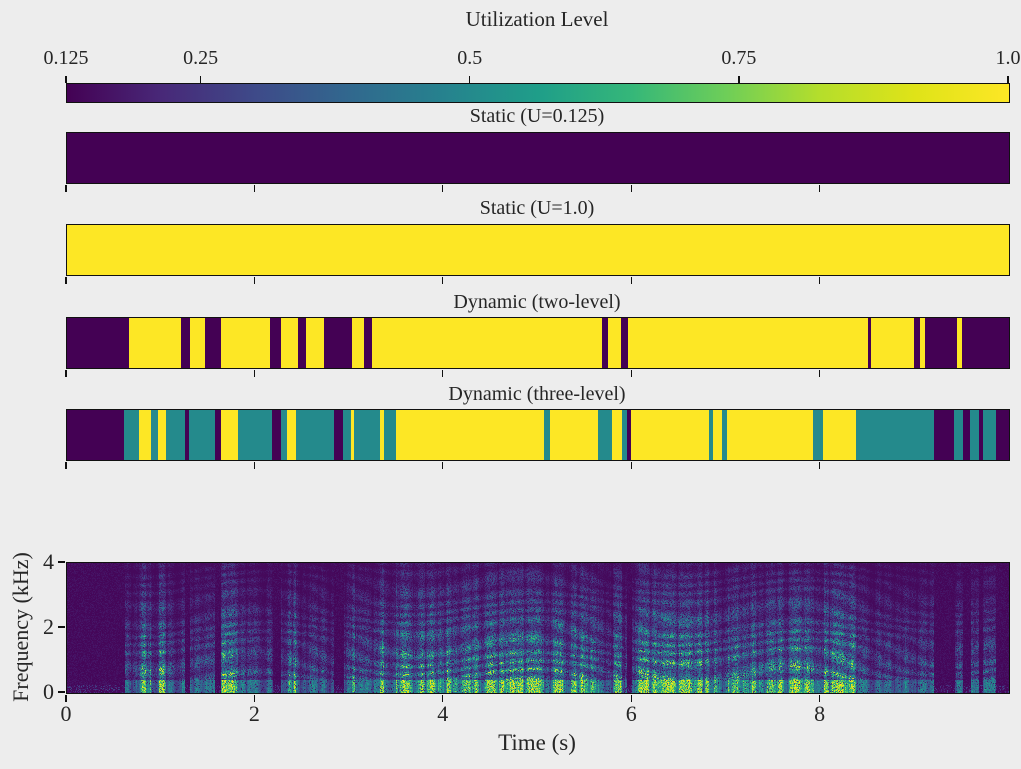 This screenshot has height=769, width=1021. I want to click on colorbar-tick-label: 0.75, so click(739, 58).